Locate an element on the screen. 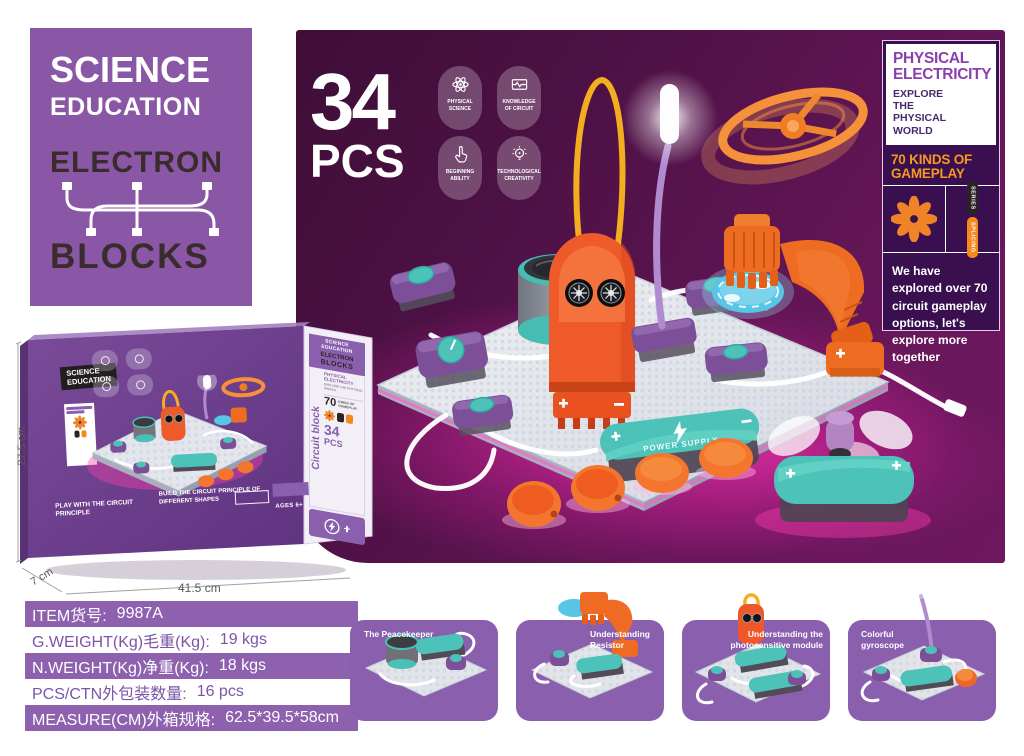 This screenshot has height=756, width=1024. brand-title-science: SCIENCE is located at coordinates (130, 69).